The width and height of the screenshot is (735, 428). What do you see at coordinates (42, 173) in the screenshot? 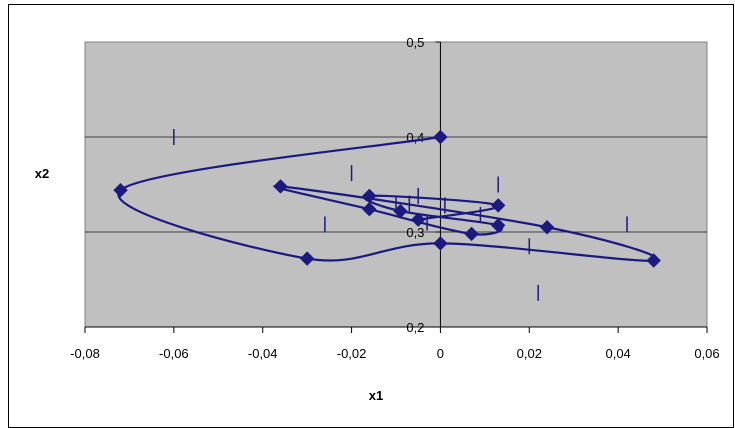
I see `y-axis-title: x2` at bounding box center [42, 173].